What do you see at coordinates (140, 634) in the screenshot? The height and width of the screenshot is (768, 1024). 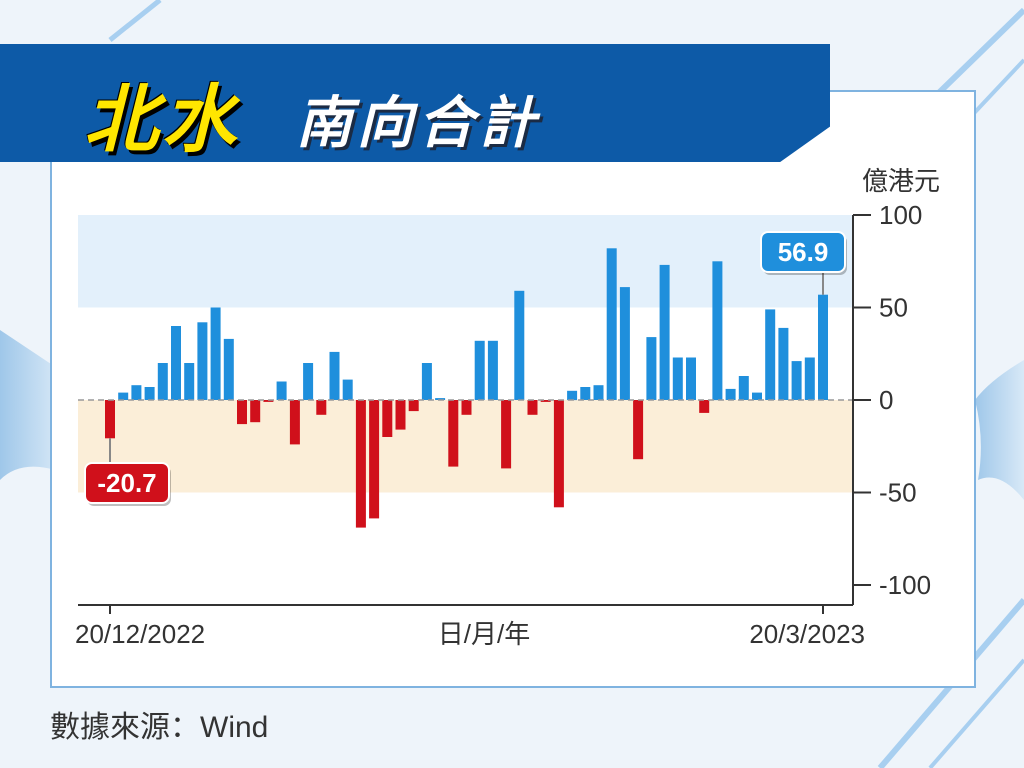 I see `x-tick-label: 20/12/2022` at bounding box center [140, 634].